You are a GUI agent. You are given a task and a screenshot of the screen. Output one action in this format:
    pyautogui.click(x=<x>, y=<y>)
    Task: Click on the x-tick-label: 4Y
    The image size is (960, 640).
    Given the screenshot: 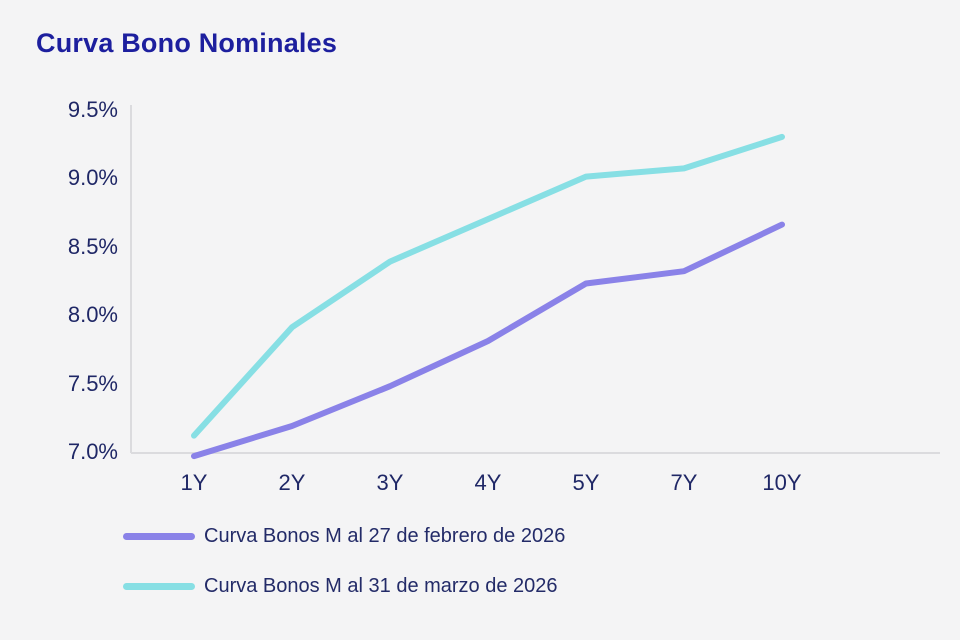 What is the action you would take?
    pyautogui.click(x=488, y=482)
    